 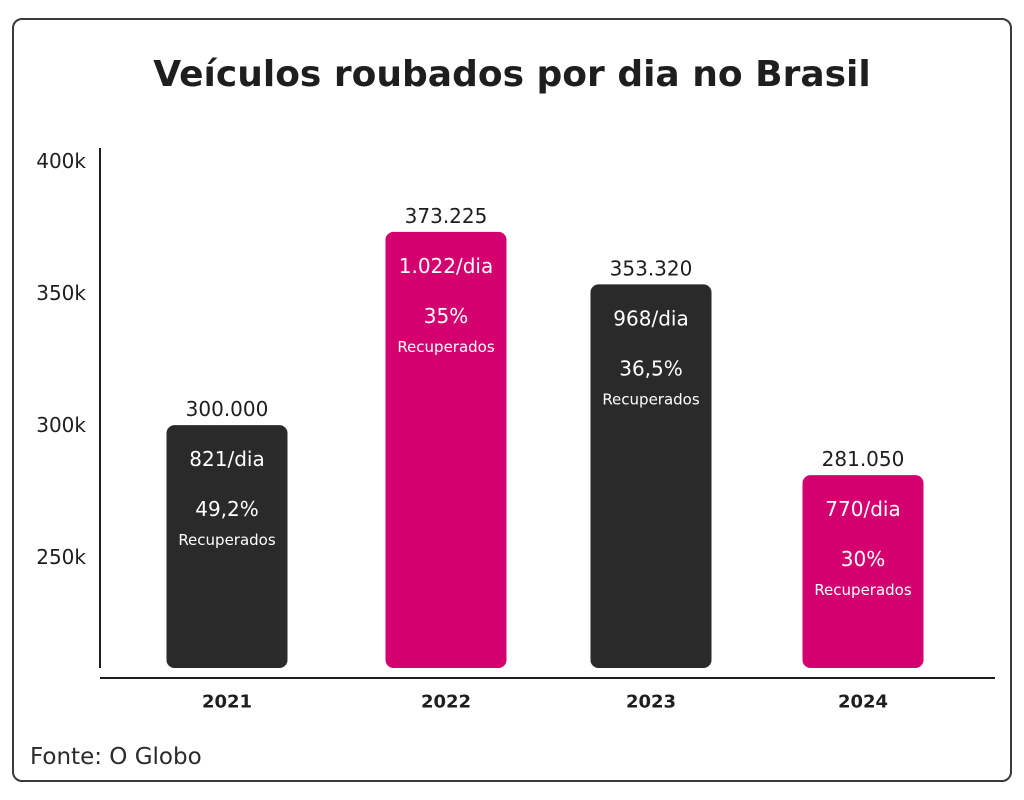 I want to click on bar-2021, so click(x=227, y=546).